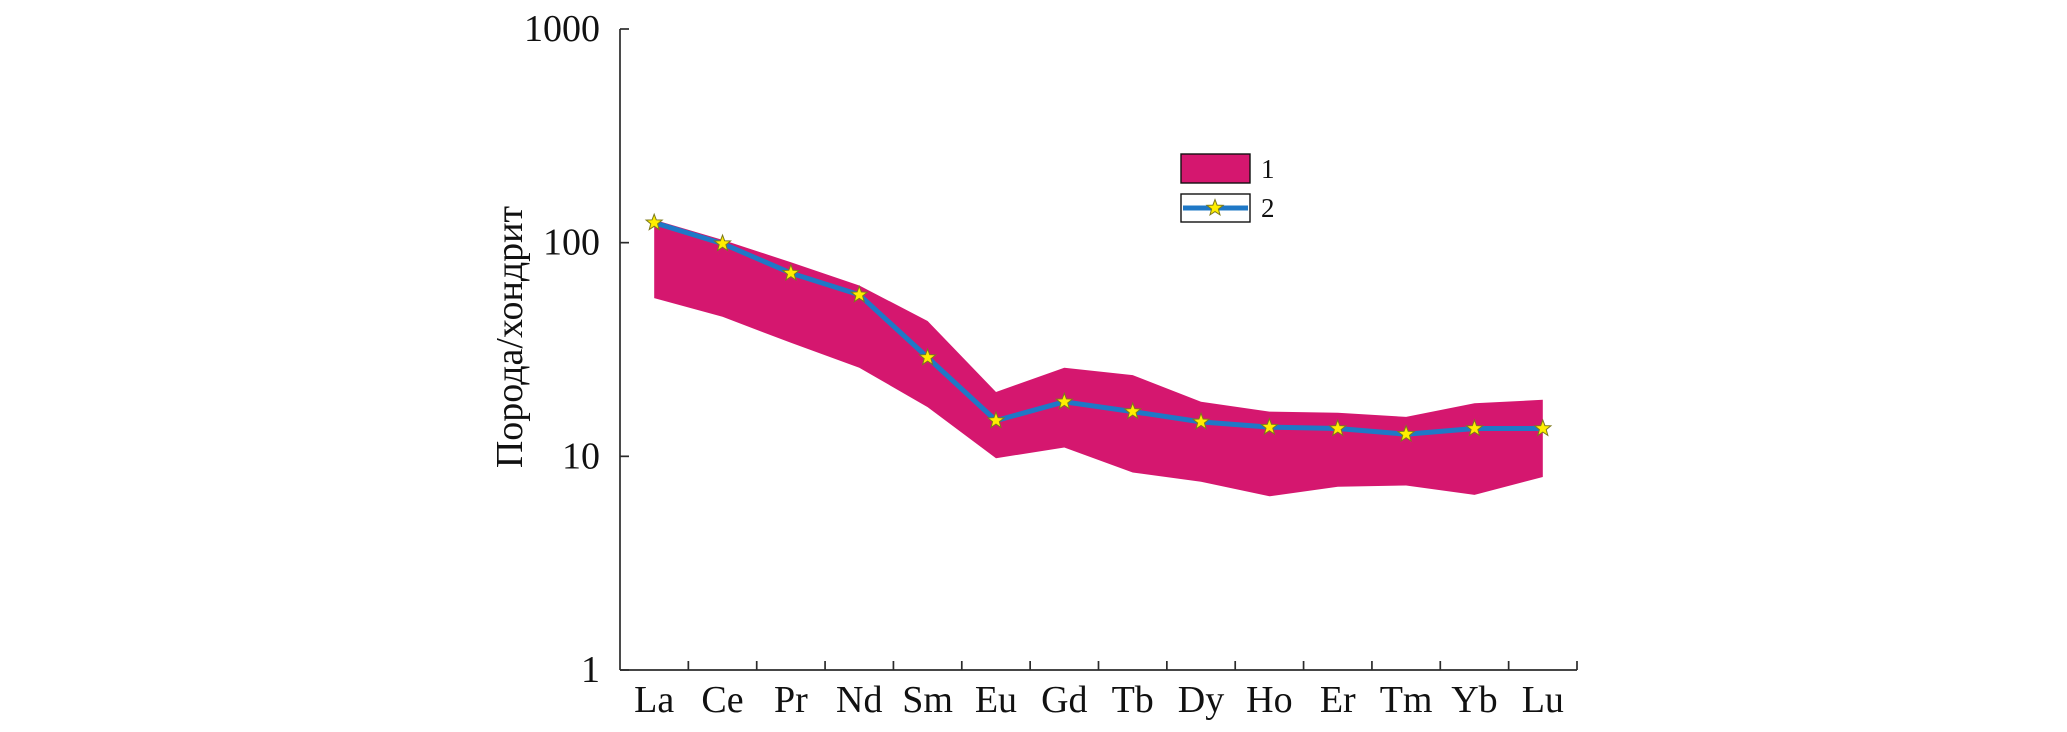 Image resolution: width=2067 pixels, height=732 pixels. I want to click on x-axis-ticks: La Ce Pr Nd Sm Eu Gd Tb Dy Ho Er Tm Yb Lu, so click(1106, 691).